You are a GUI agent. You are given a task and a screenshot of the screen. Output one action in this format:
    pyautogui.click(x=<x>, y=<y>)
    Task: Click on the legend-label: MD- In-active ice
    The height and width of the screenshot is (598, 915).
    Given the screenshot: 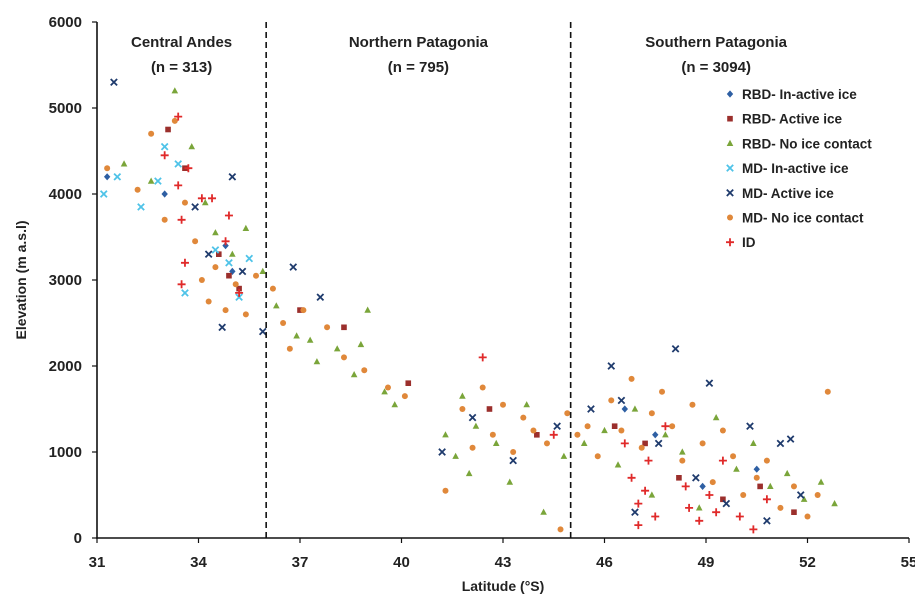 What is the action you would take?
    pyautogui.click(x=795, y=168)
    